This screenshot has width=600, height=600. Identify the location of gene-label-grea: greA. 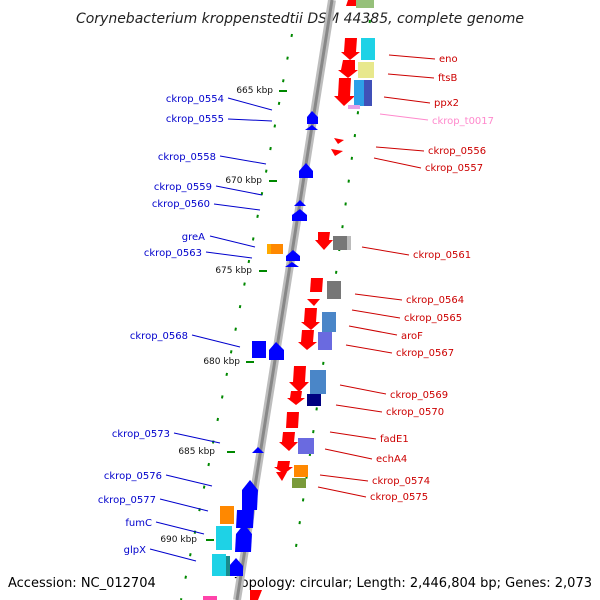
(193, 237).